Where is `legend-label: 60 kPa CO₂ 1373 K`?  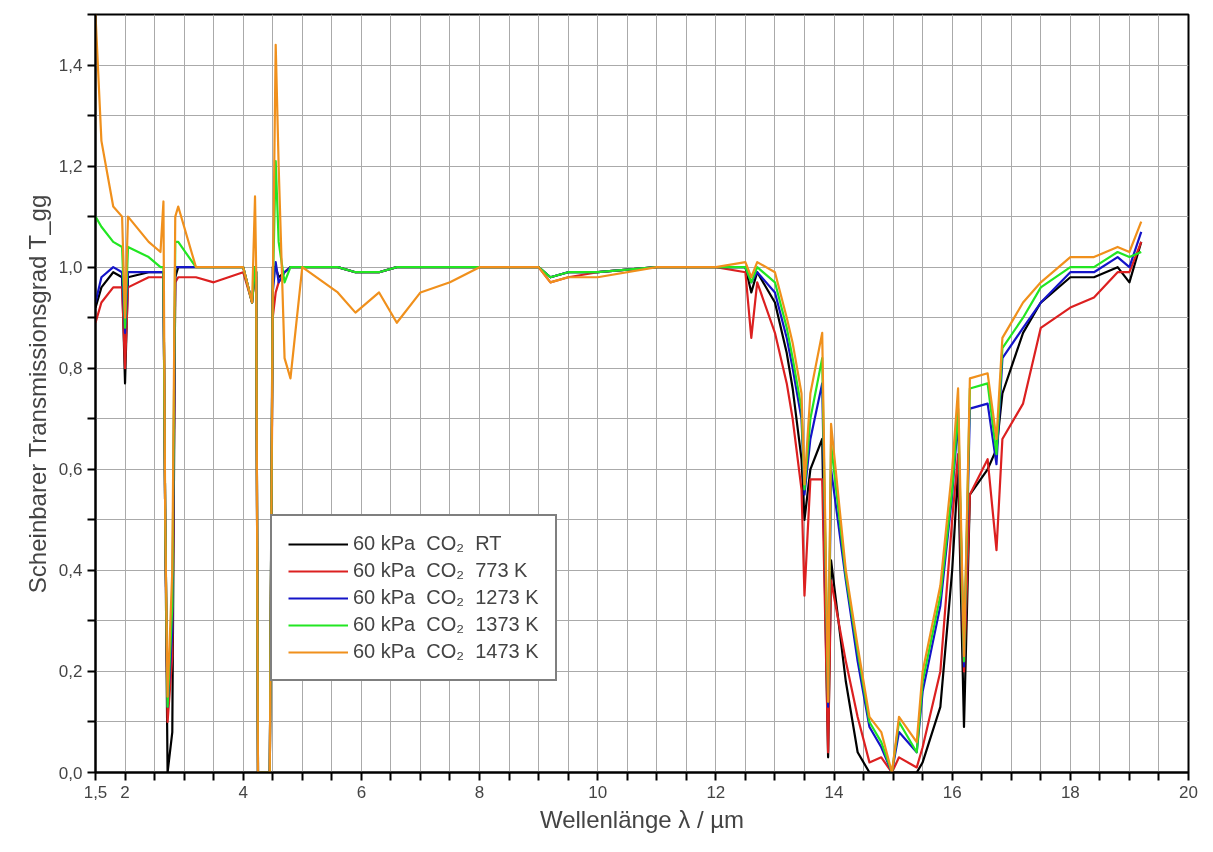
legend-label: 60 kPa CO₂ 1373 K is located at coordinates (445, 625).